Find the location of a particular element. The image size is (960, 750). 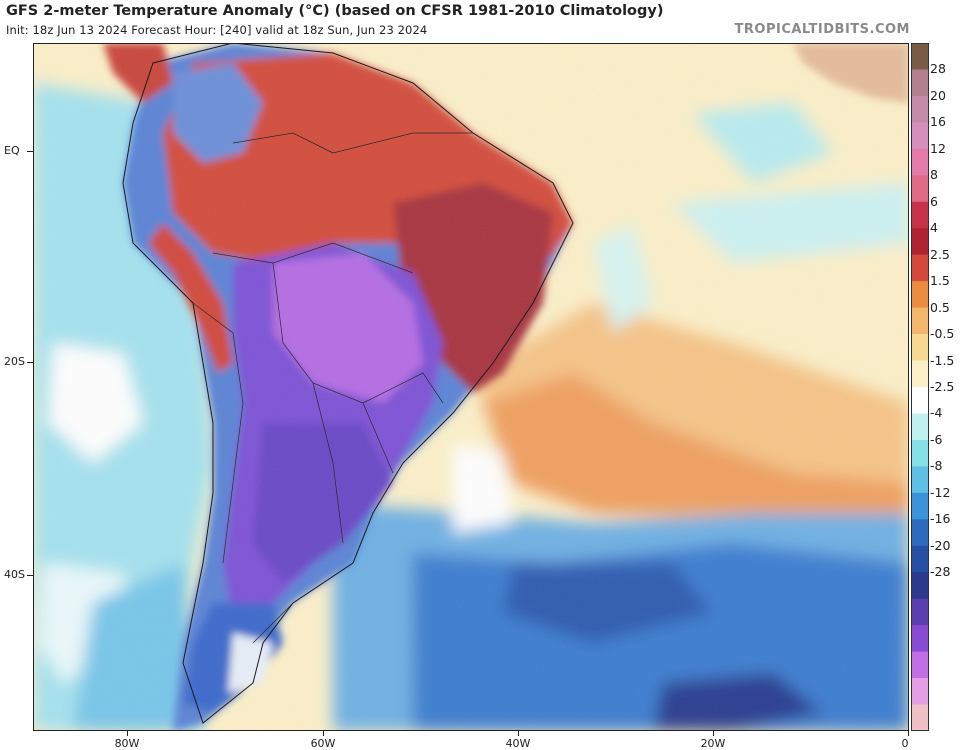

colorbar-label: -4 is located at coordinates (936, 413).